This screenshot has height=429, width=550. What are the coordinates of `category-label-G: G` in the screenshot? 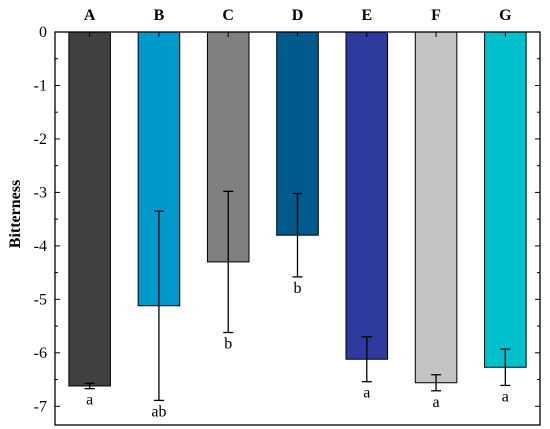 It's located at (505, 15).